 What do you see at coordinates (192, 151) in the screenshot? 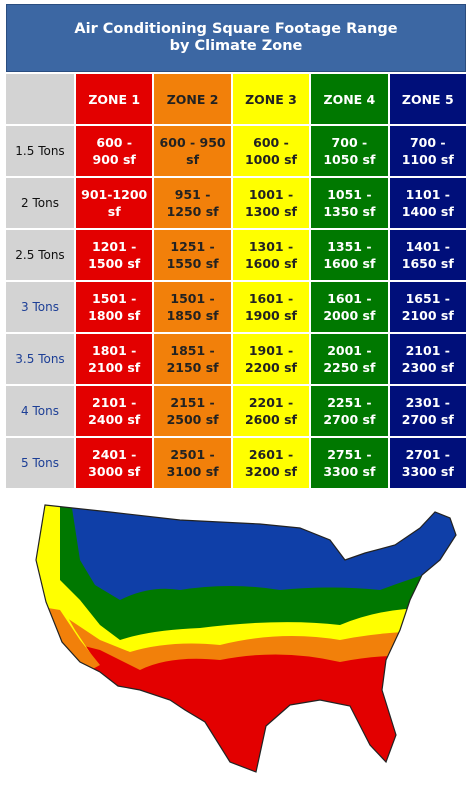
I see `range-cell: 600 - 950 sf` at bounding box center [192, 151].